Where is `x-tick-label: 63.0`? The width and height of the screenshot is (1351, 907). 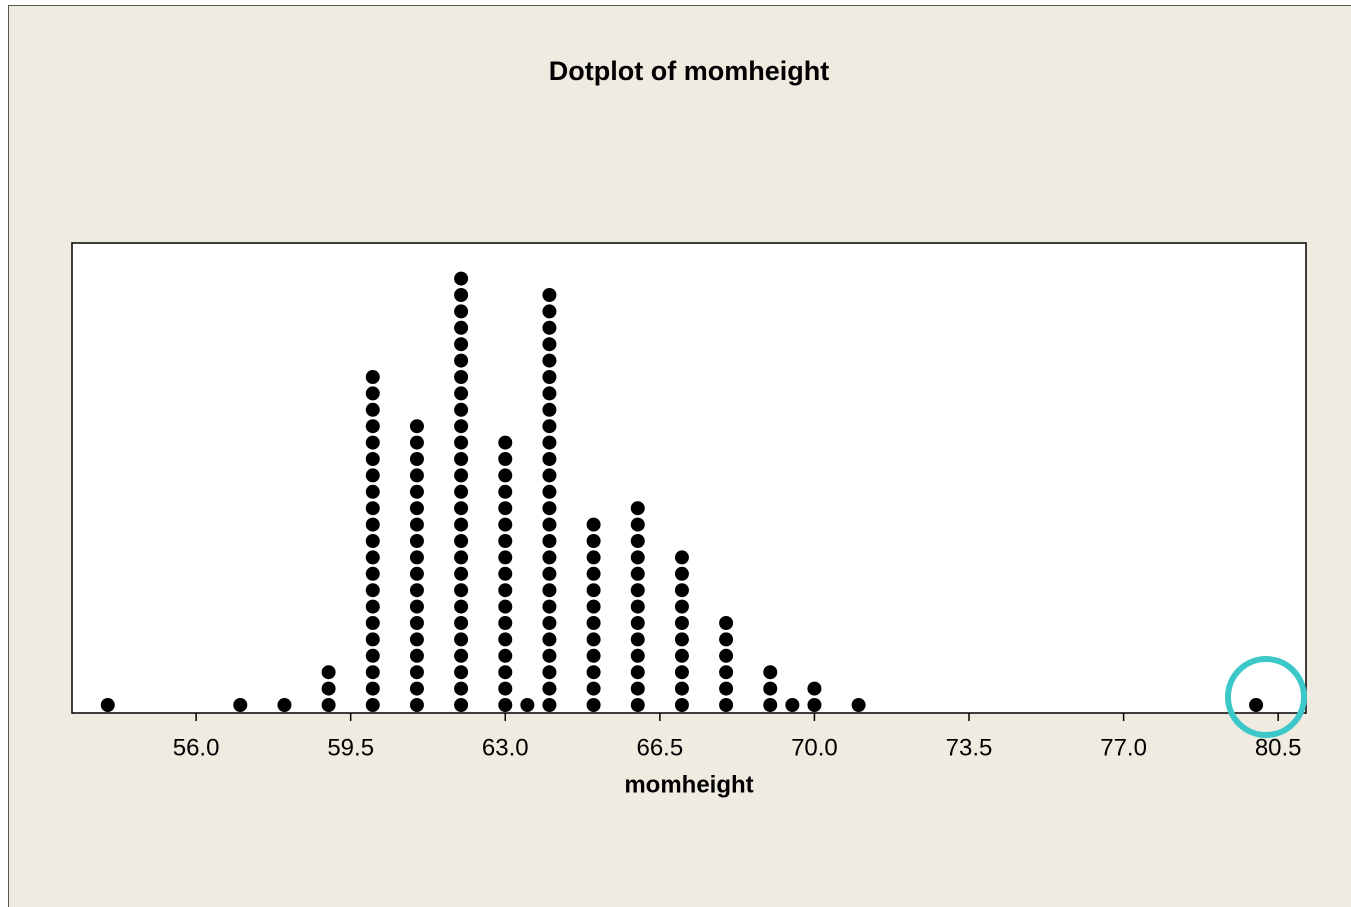 x-tick-label: 63.0 is located at coordinates (505, 747).